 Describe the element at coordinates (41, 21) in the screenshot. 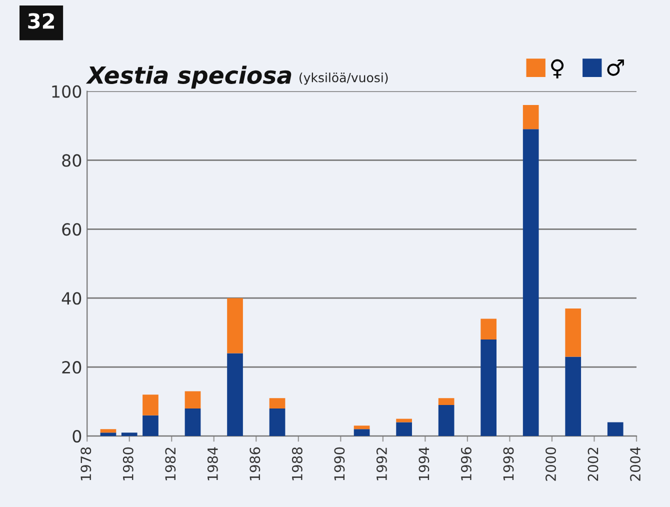

I see `text: 32` at that location.